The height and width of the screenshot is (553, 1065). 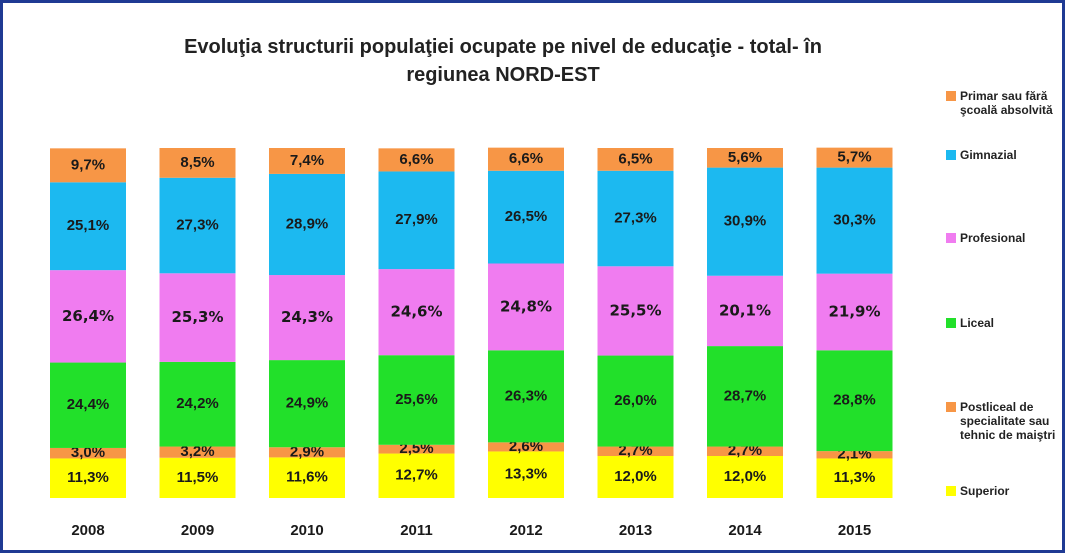 I want to click on x-tick-label: 2010, so click(x=306, y=530).